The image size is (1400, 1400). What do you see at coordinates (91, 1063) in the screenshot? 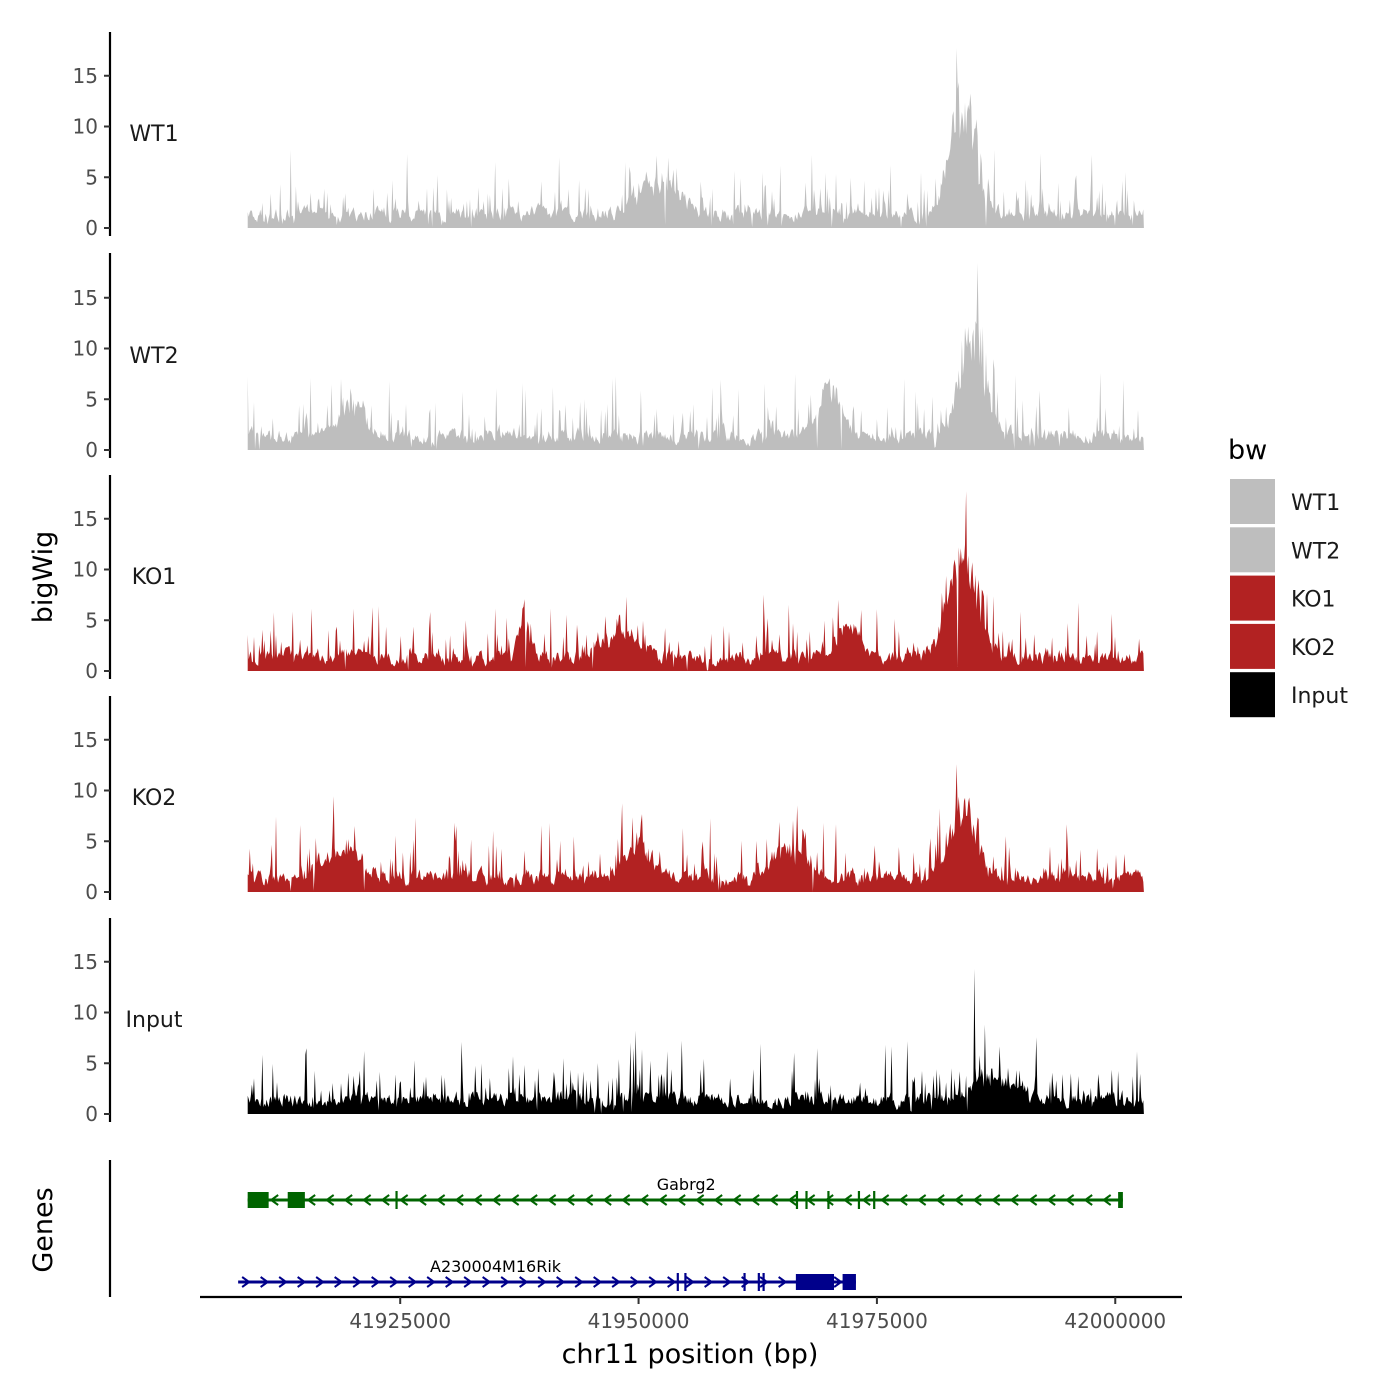
I see `y-tick-label-input-5: 5` at bounding box center [91, 1063].